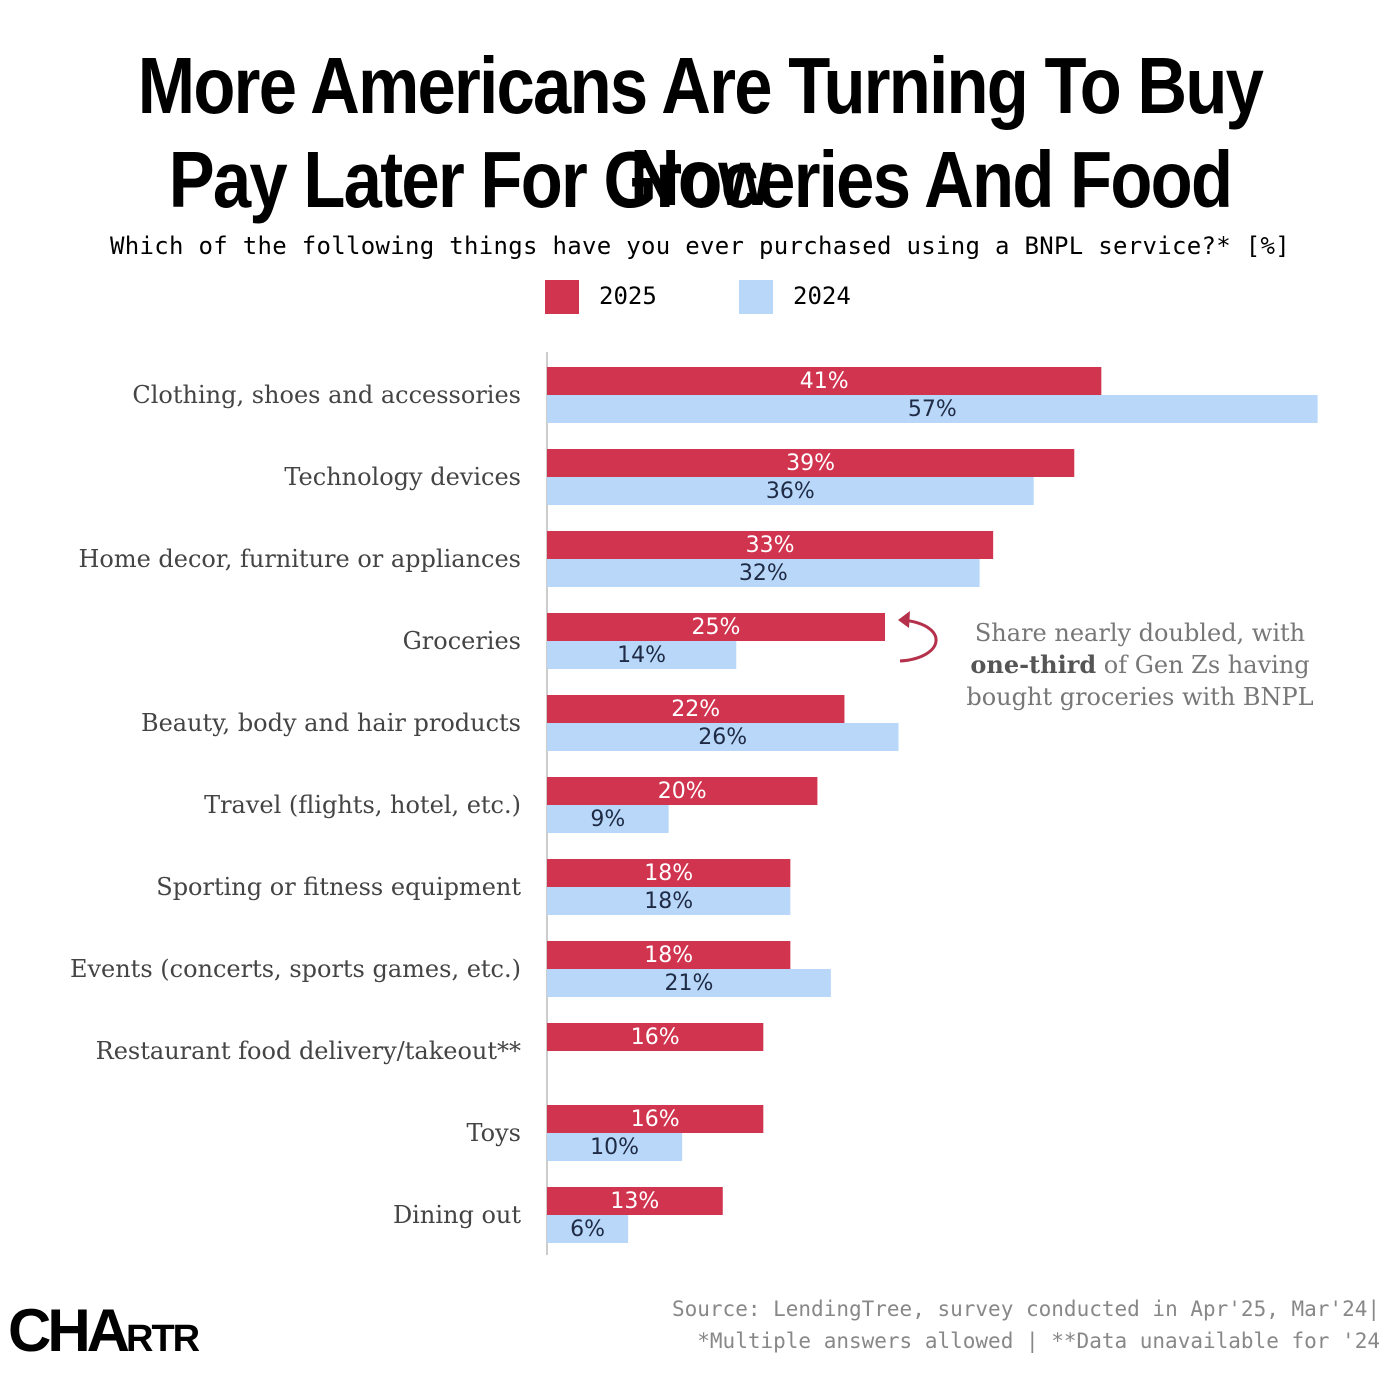 The height and width of the screenshot is (1400, 1400). I want to click on data-label-2024: 57%, so click(932, 409).